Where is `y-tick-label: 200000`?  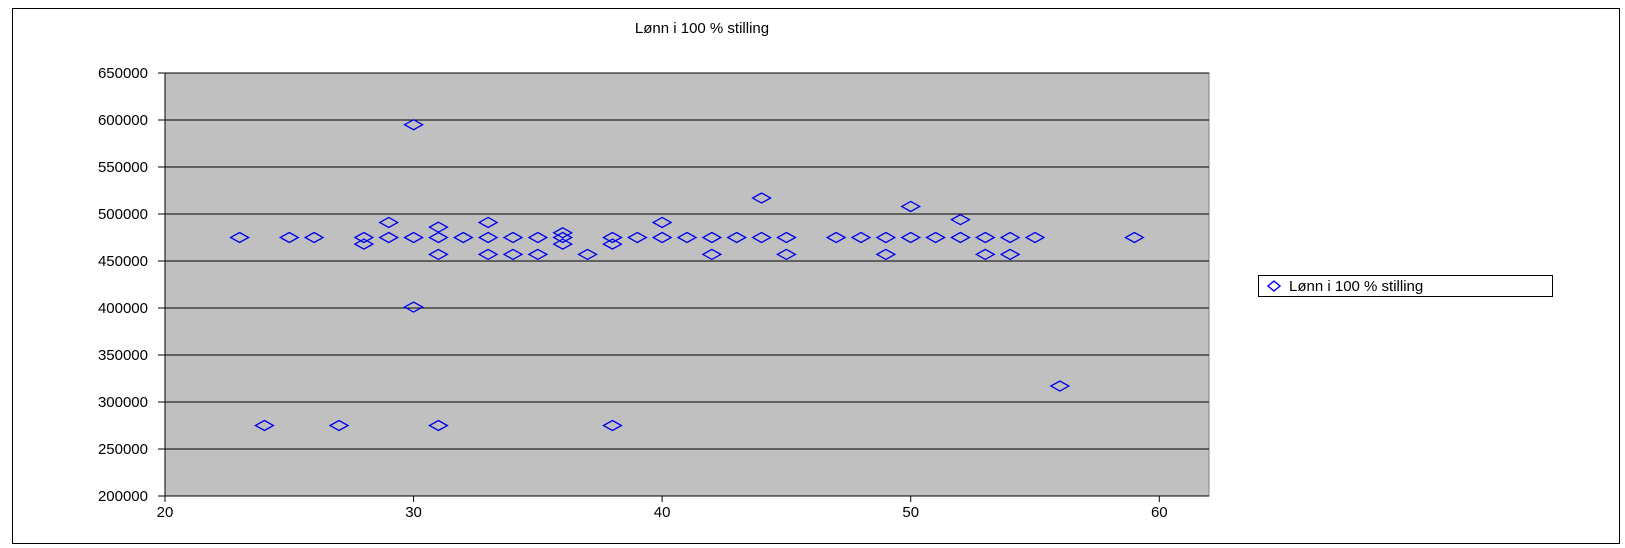 y-tick-label: 200000 is located at coordinates (123, 496).